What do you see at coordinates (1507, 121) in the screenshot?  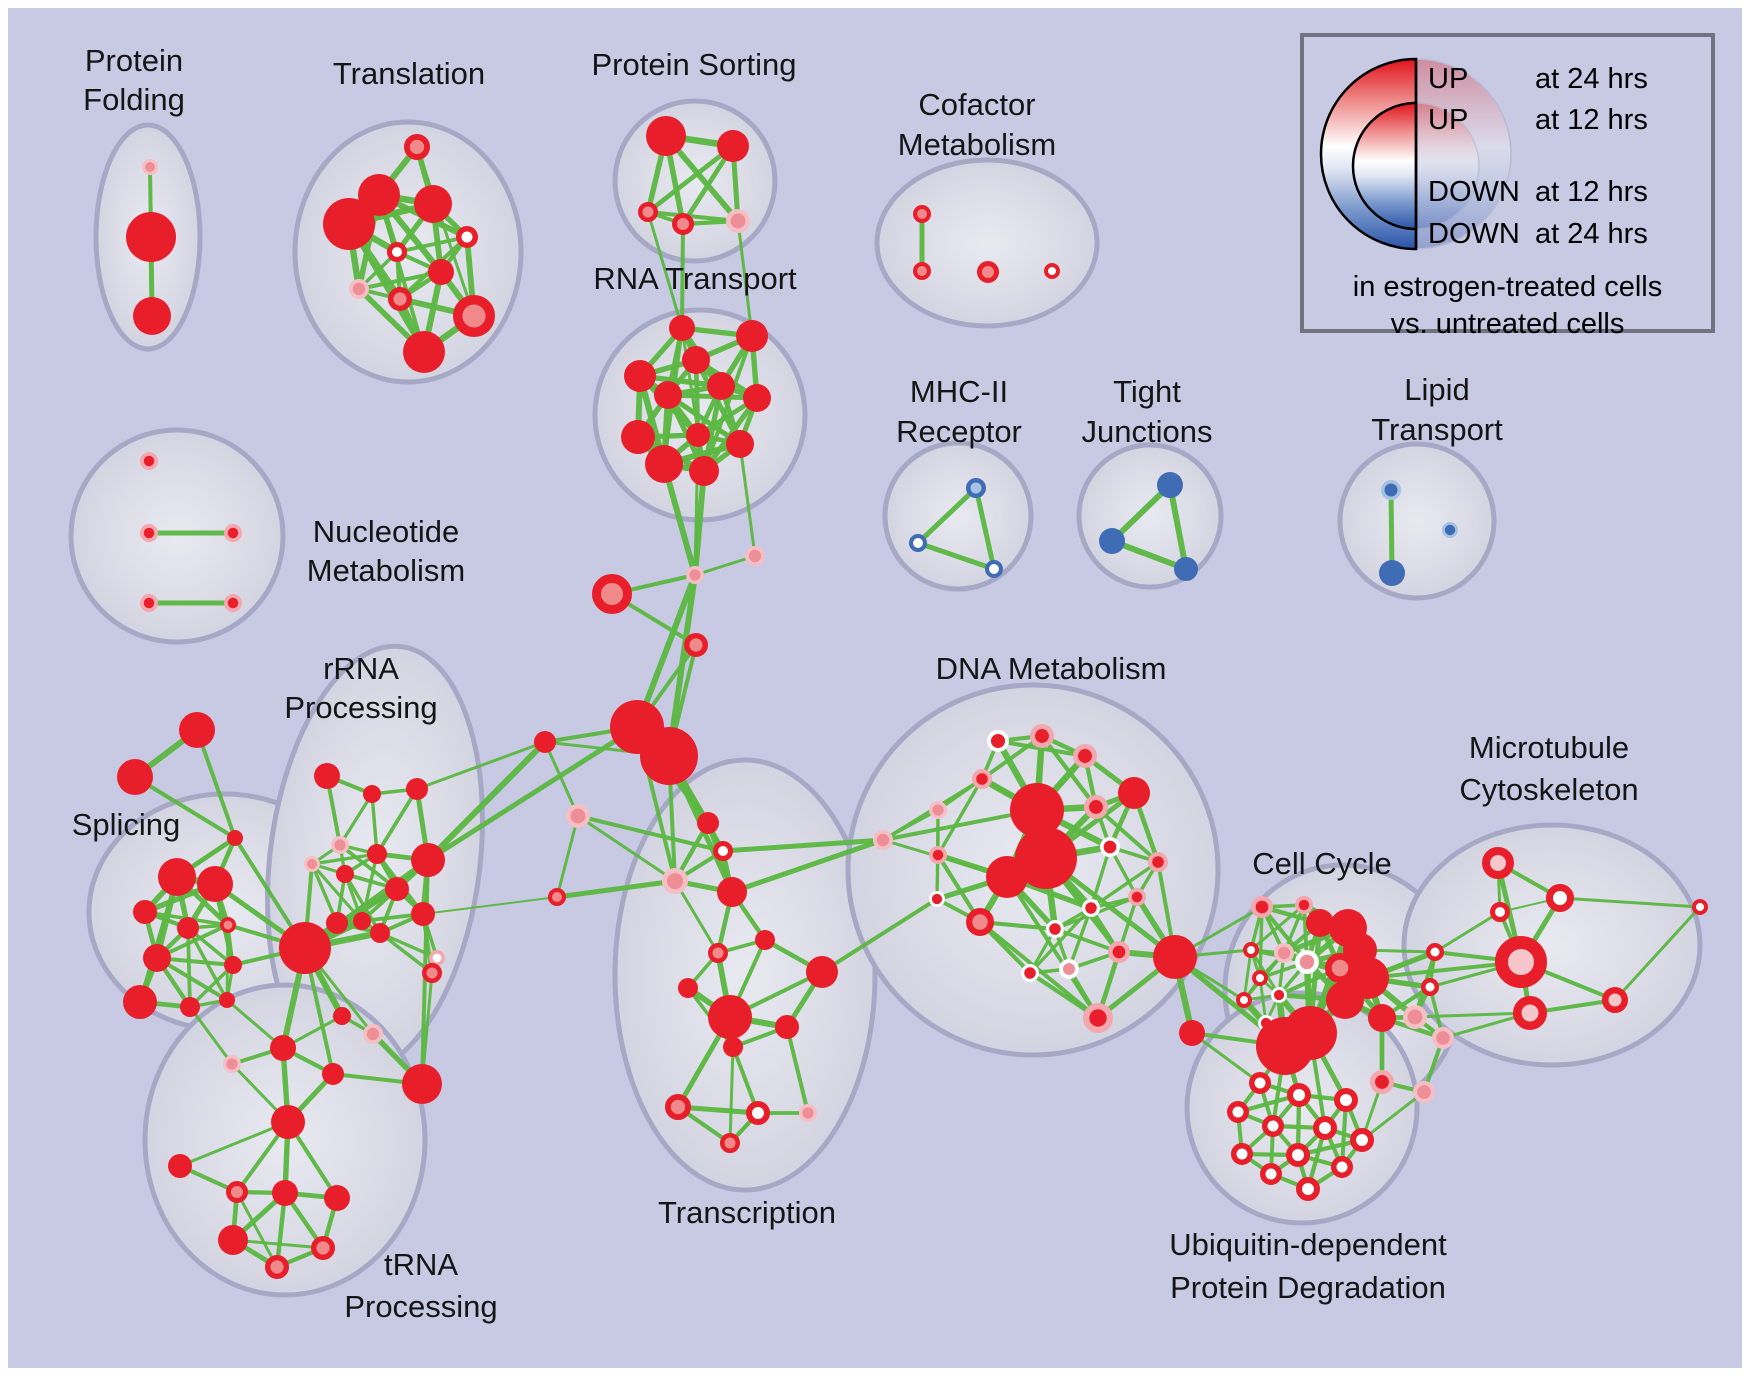 I see `legend-row-up-12: UP at 12 hrs` at bounding box center [1507, 121].